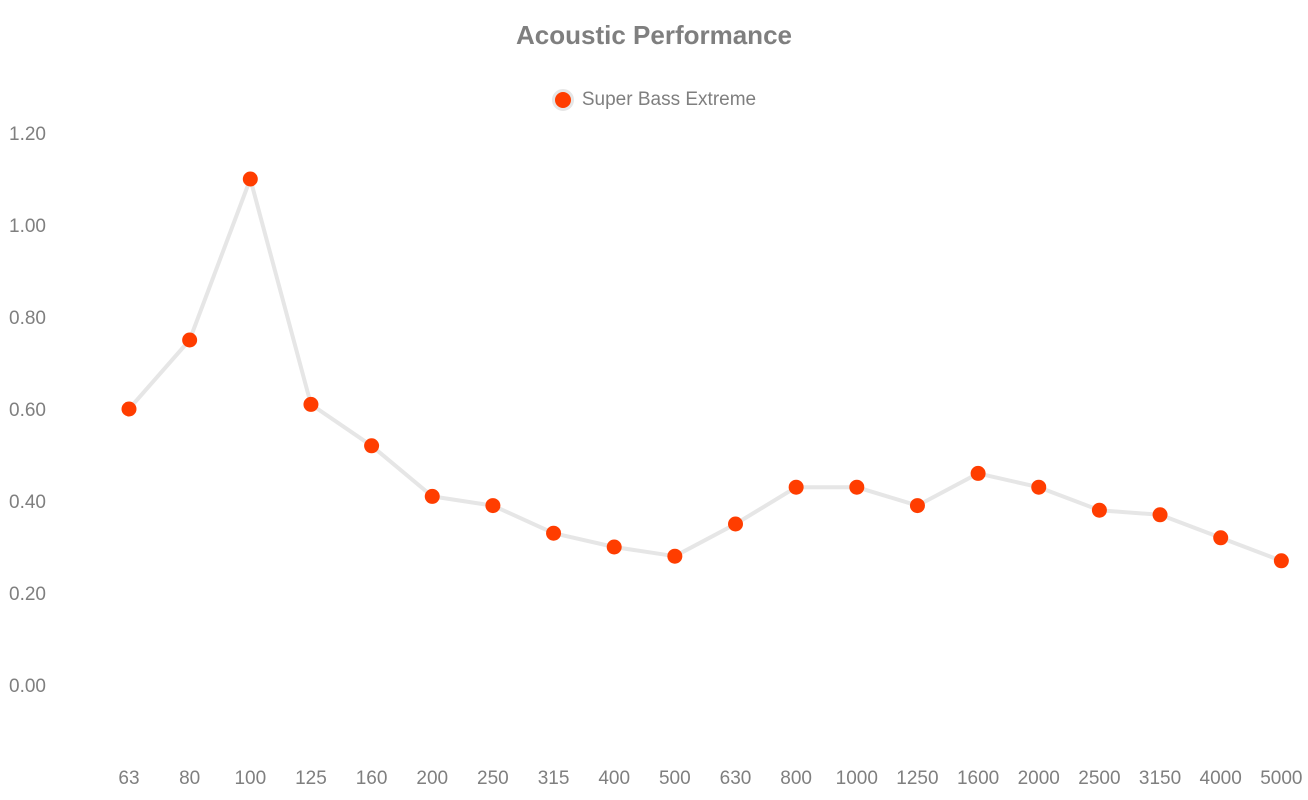 The width and height of the screenshot is (1308, 800). Describe the element at coordinates (27, 502) in the screenshot. I see `y-tick-label: 0.40` at that location.